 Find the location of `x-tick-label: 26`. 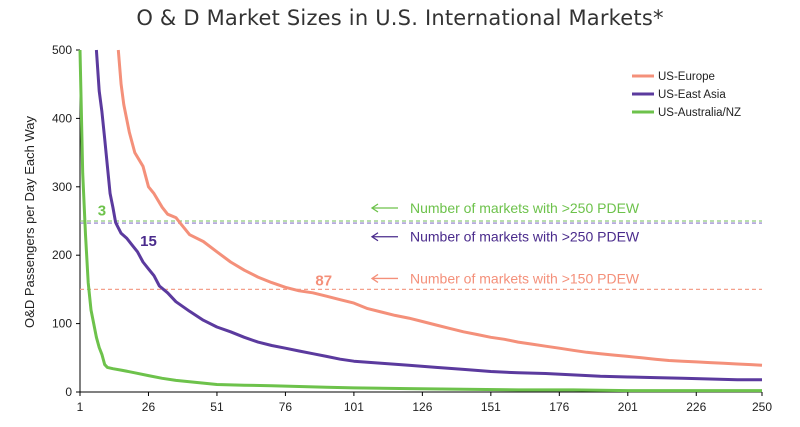

x-tick-label: 26 is located at coordinates (149, 407).